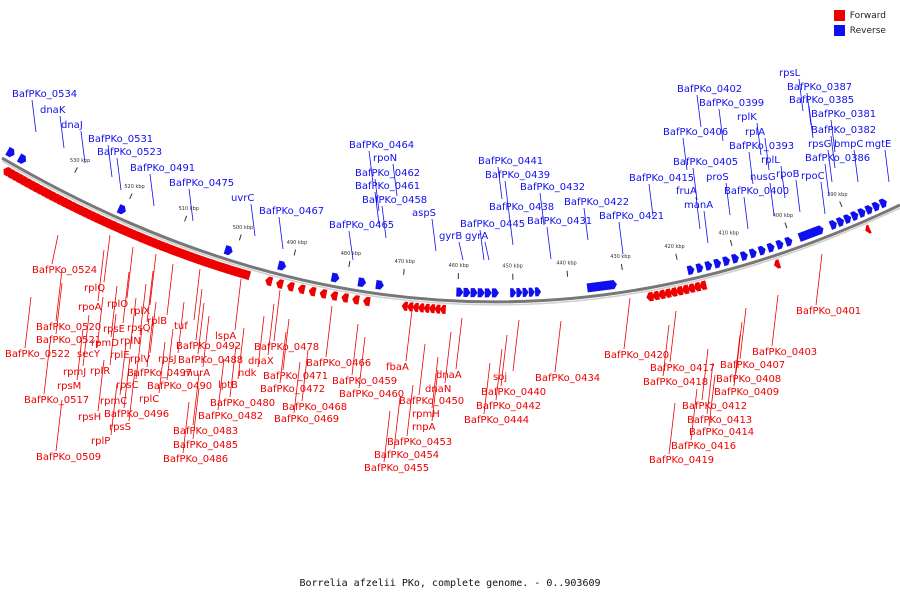 The image size is (900, 600). Describe the element at coordinates (205, 445) in the screenshot. I see `forward-gene-label: BafPKo_0485` at that location.